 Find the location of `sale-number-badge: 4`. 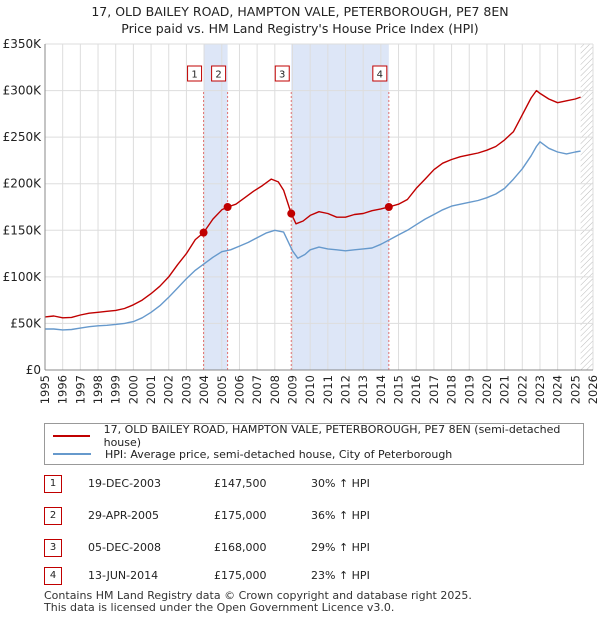

sale-number-badge: 4 is located at coordinates (53, 576).